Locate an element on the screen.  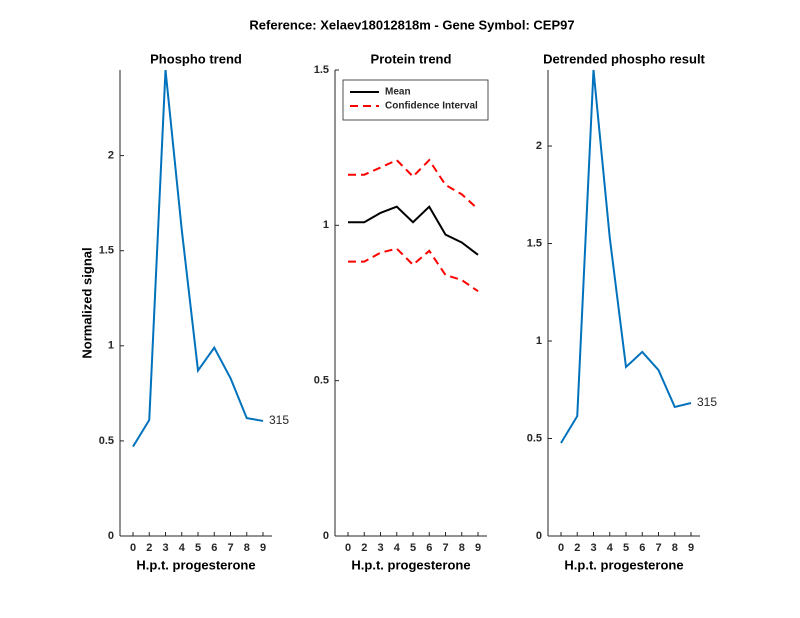
chart-title: Phospho trend is located at coordinates (196, 58).